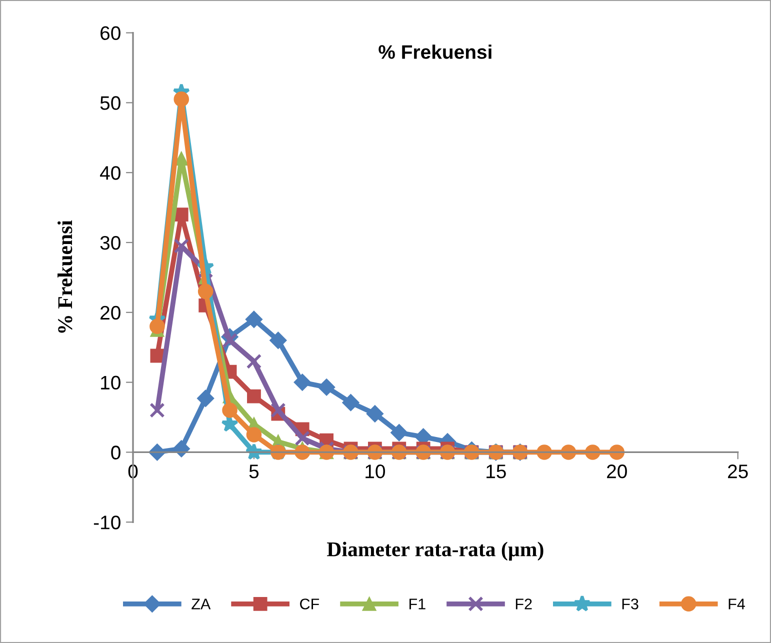 The width and height of the screenshot is (771, 643). What do you see at coordinates (110, 103) in the screenshot?
I see `y-tick-label: 50` at bounding box center [110, 103].